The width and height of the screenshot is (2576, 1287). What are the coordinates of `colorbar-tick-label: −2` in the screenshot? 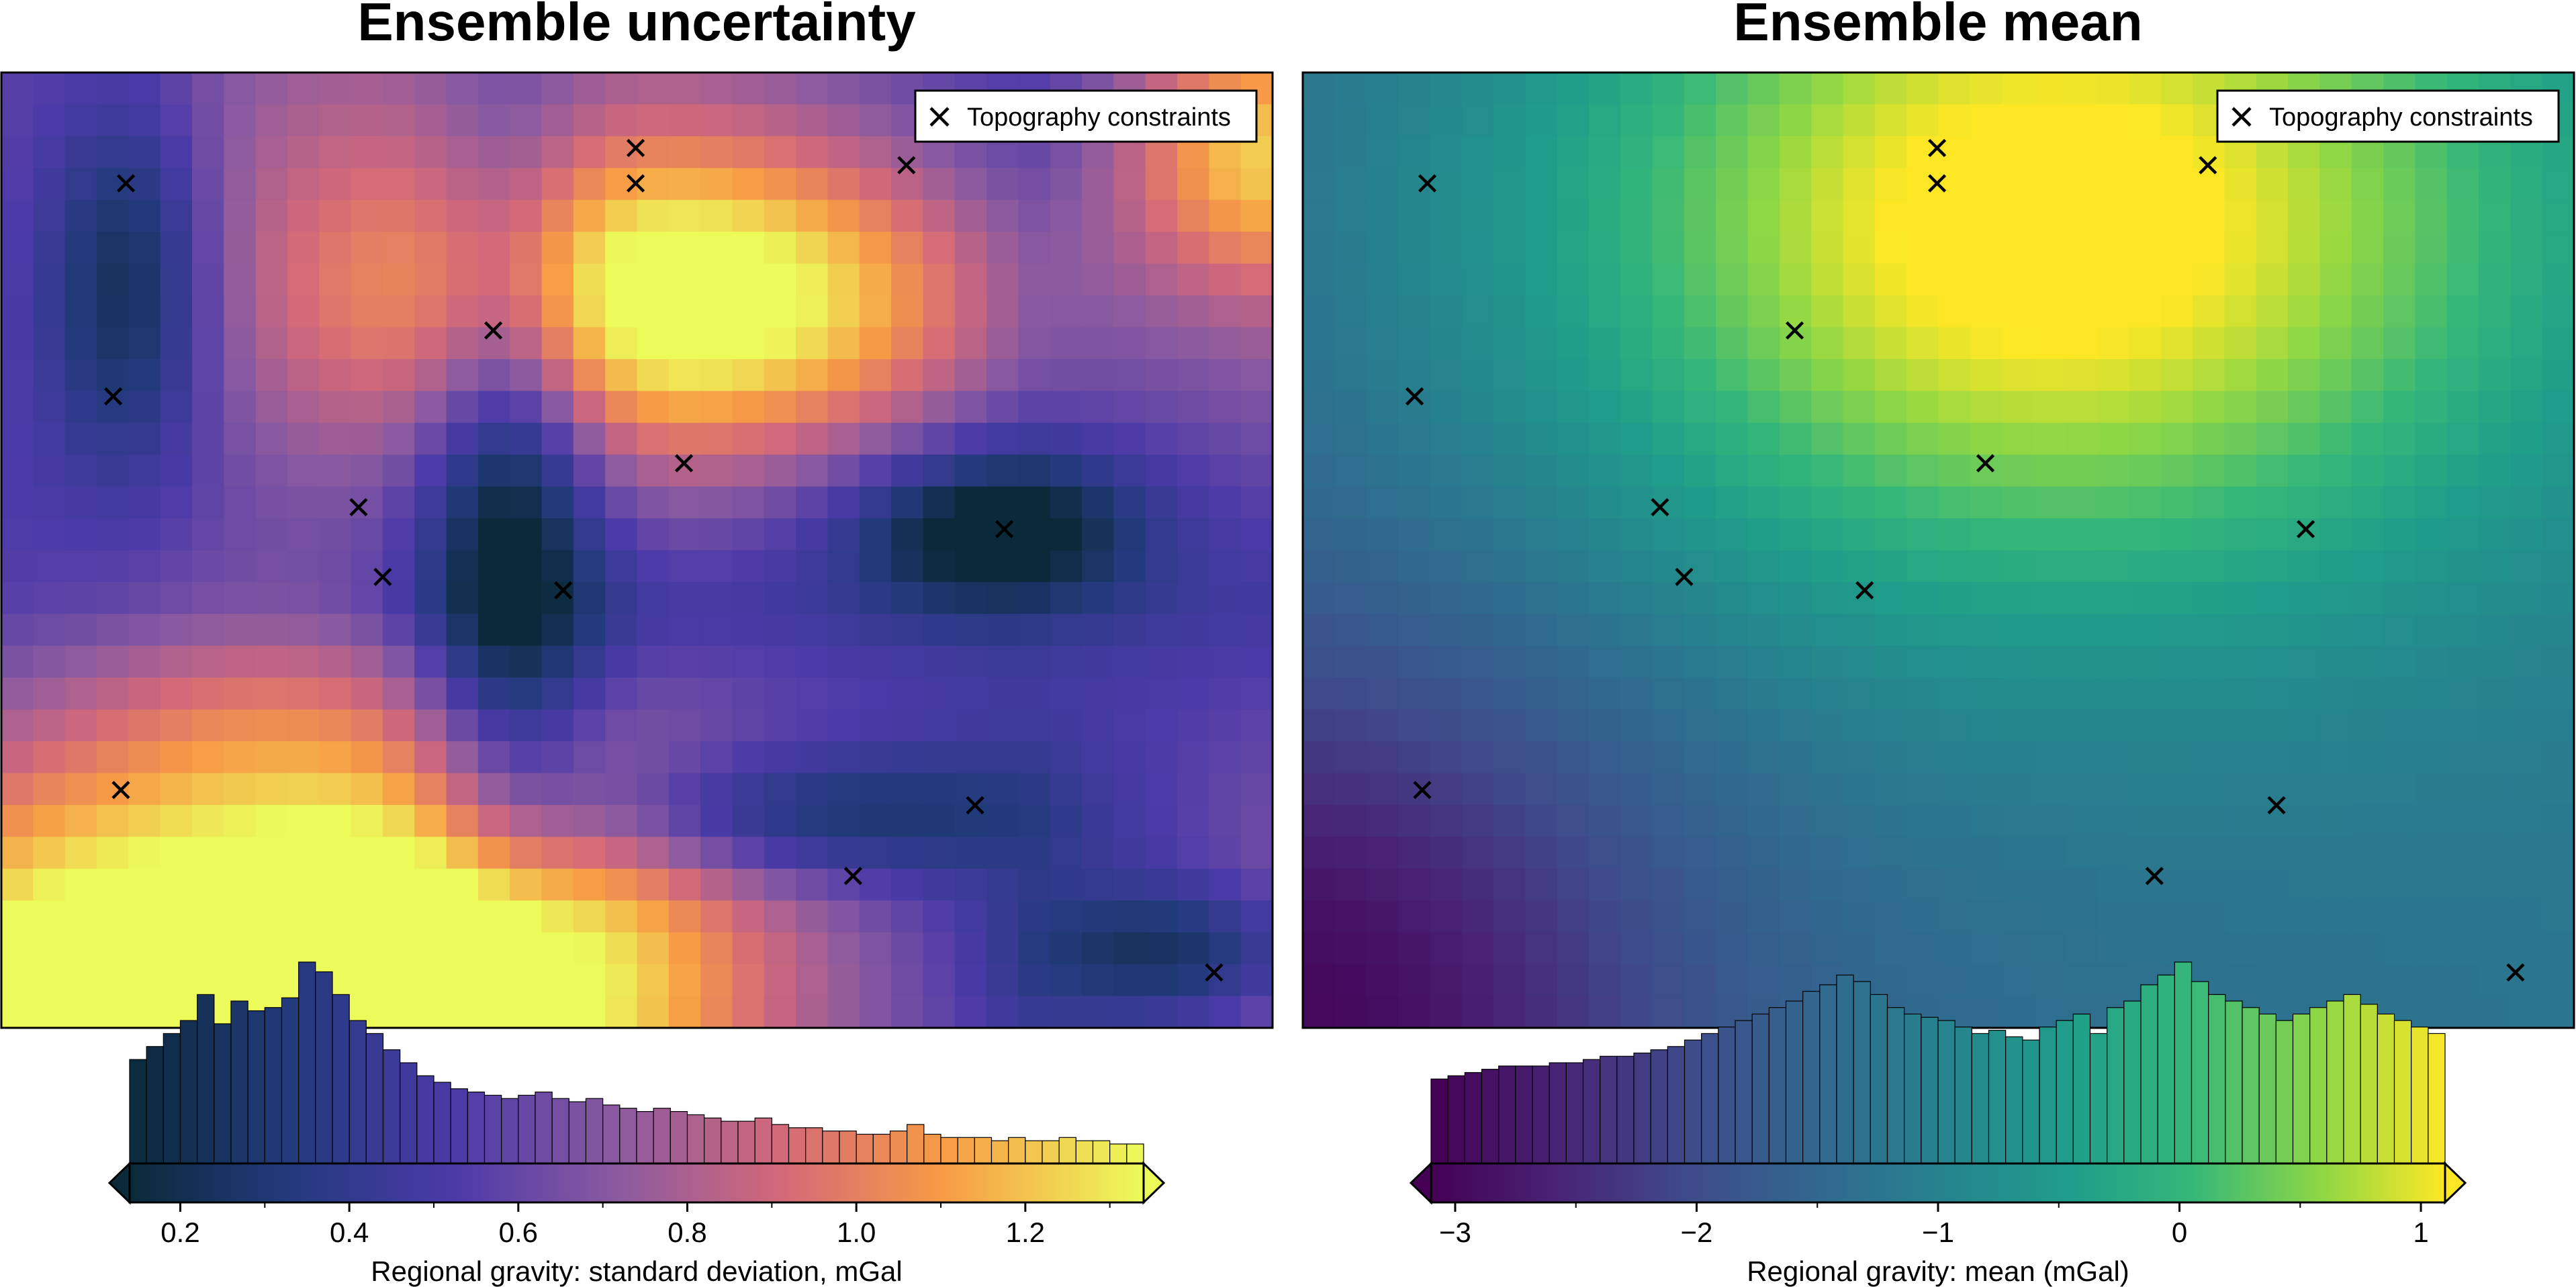 It's located at (1697, 1233).